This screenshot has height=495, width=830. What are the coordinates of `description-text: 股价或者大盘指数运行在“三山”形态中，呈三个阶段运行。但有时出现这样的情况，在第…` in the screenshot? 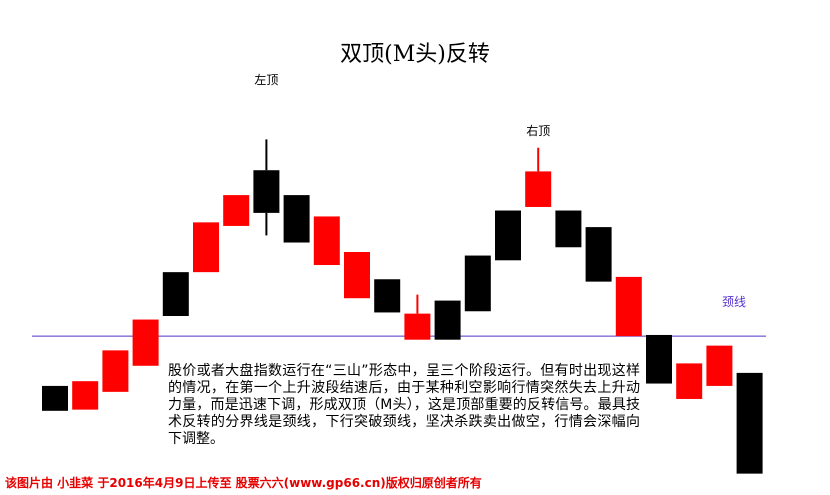 It's located at (404, 405).